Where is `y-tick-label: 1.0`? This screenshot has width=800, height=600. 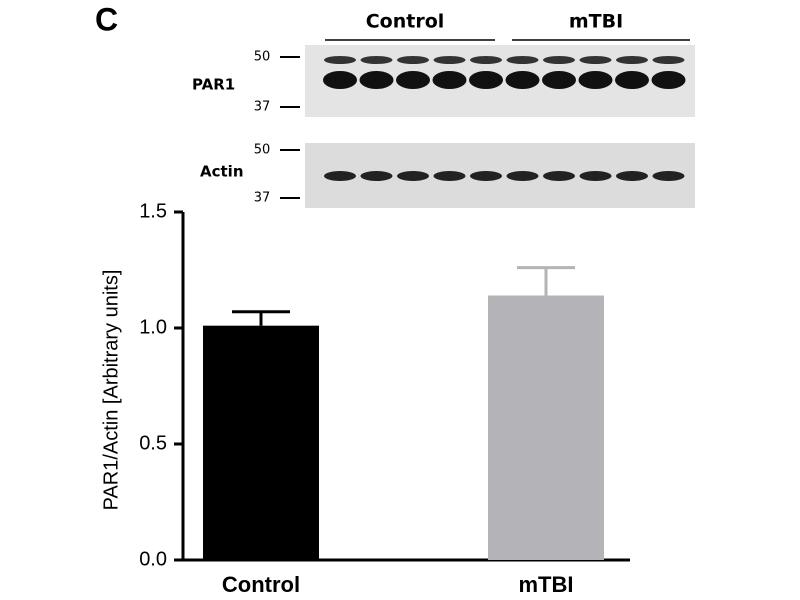
y-tick-label: 1.0 is located at coordinates (153, 327).